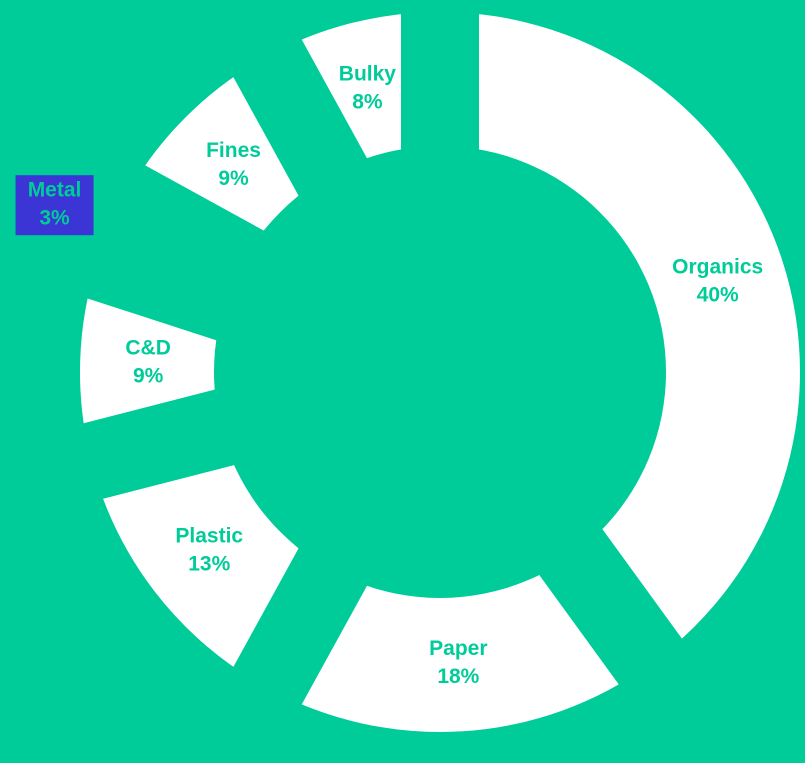 Image resolution: width=805 pixels, height=763 pixels. What do you see at coordinates (718, 294) in the screenshot?
I see `slice-value-label: 40%` at bounding box center [718, 294].